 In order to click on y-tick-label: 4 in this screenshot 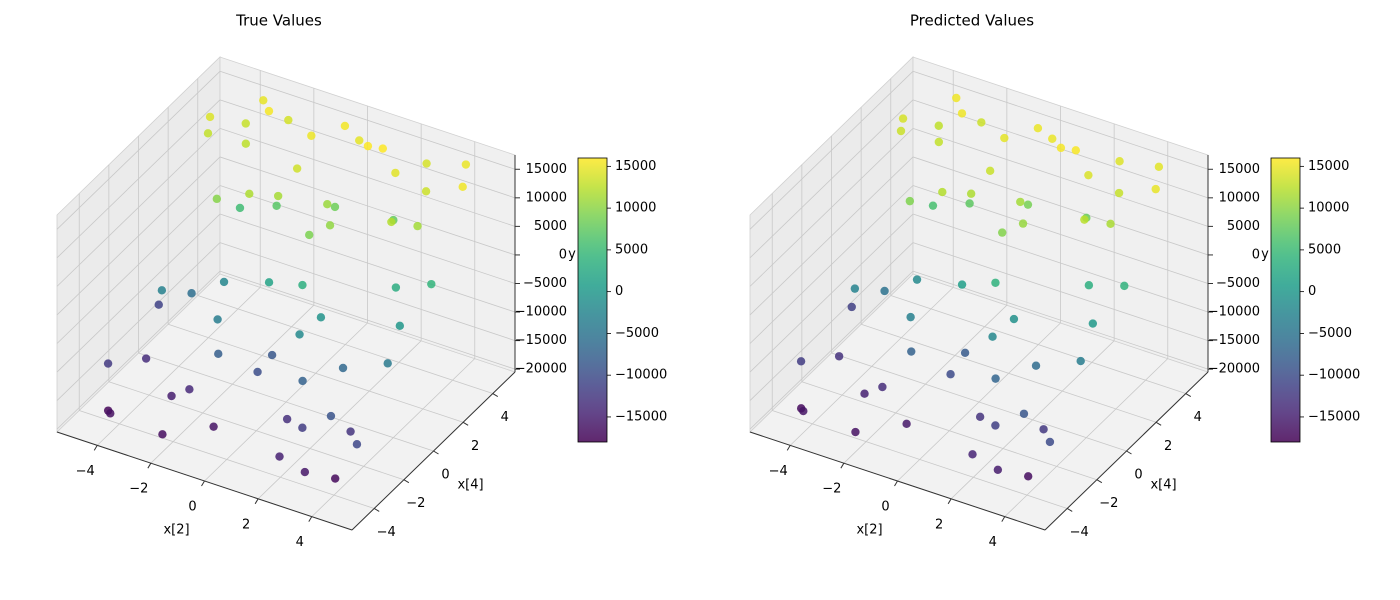, I will do `click(1198, 417)`.